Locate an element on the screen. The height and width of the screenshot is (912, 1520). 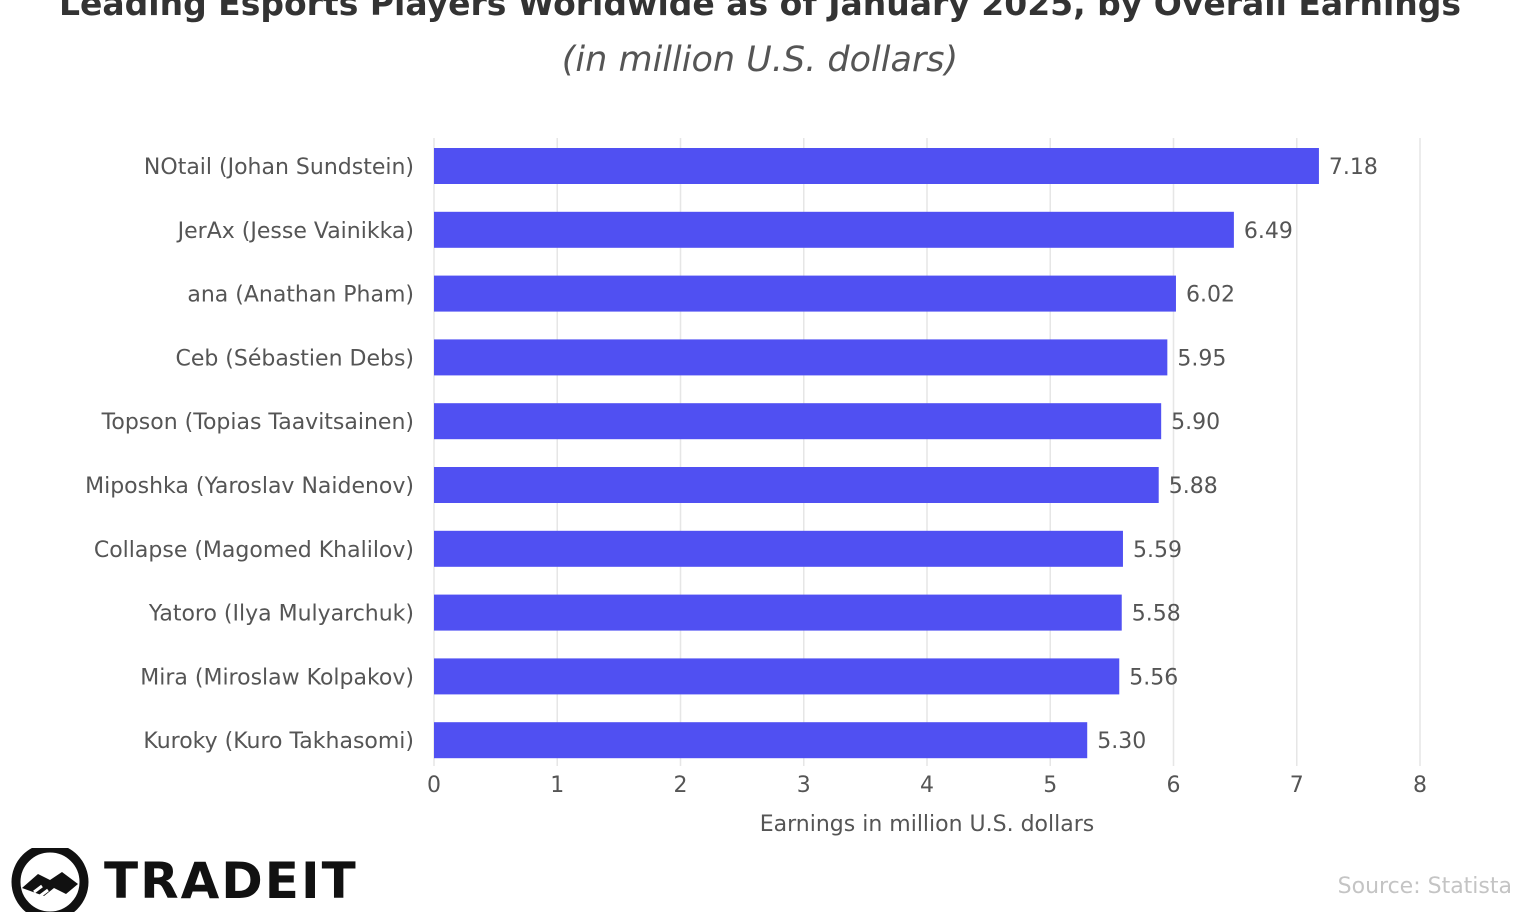
category-label: JerAx (Jesse Vainikka) is located at coordinates (295, 231).